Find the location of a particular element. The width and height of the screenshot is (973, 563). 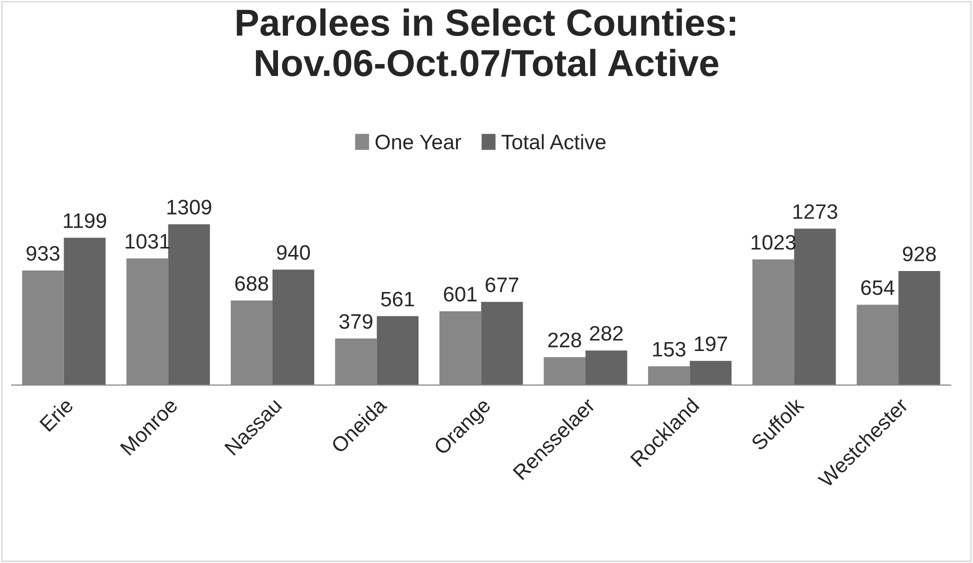

data-label: 1273 is located at coordinates (815, 211).